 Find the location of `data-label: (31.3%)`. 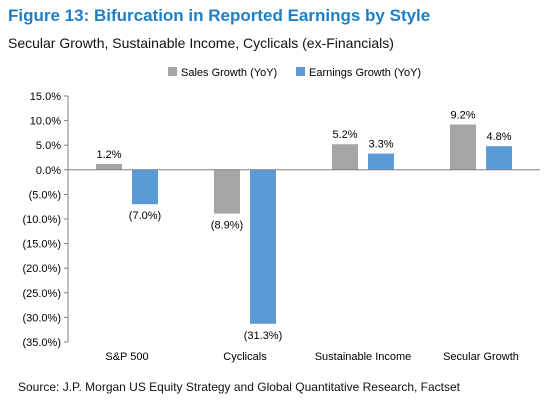

data-label: (31.3%) is located at coordinates (263, 336).